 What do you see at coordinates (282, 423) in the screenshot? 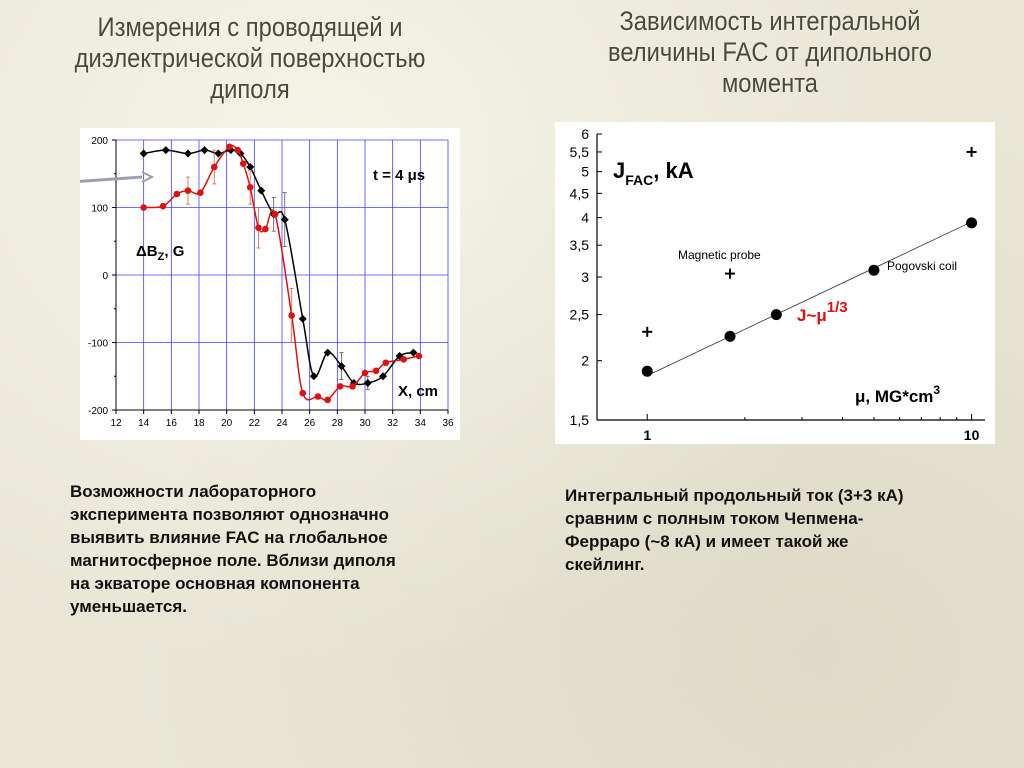
I see `left-x-tick-label: 24` at bounding box center [282, 423].